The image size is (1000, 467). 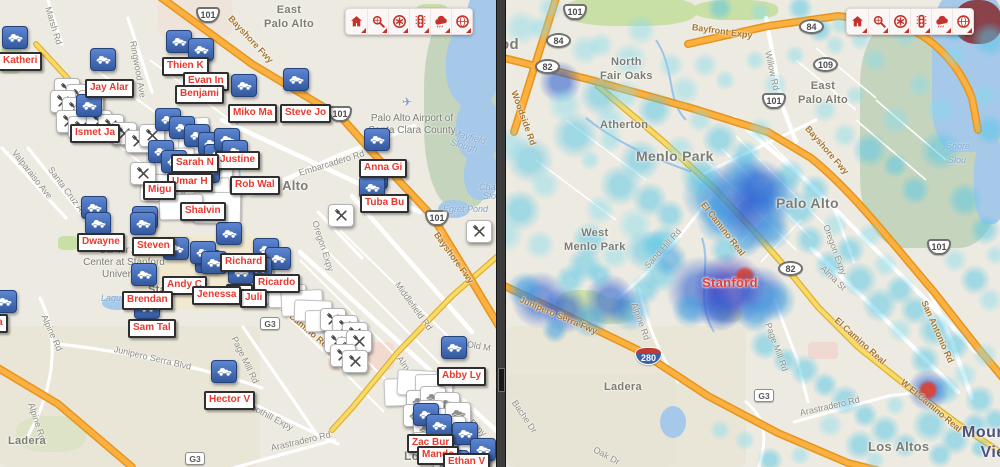 What do you see at coordinates (462, 376) in the screenshot?
I see `person-name-label: Abby Ly` at bounding box center [462, 376].